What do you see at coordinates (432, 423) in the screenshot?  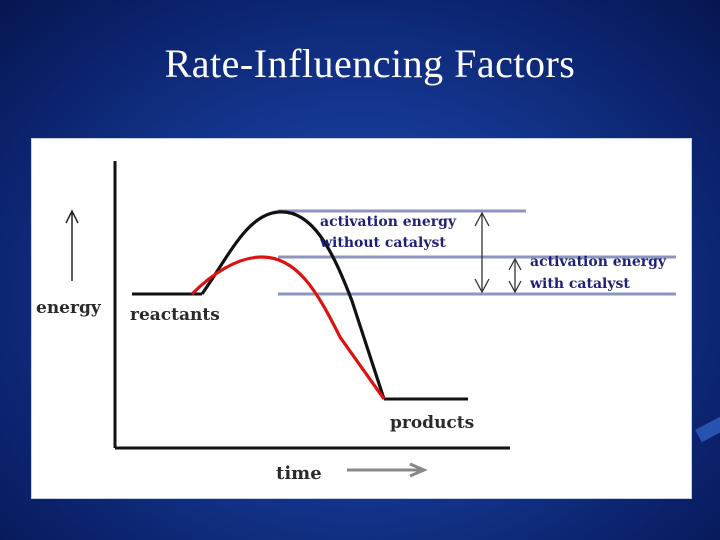 I see `products-label: products` at bounding box center [432, 423].